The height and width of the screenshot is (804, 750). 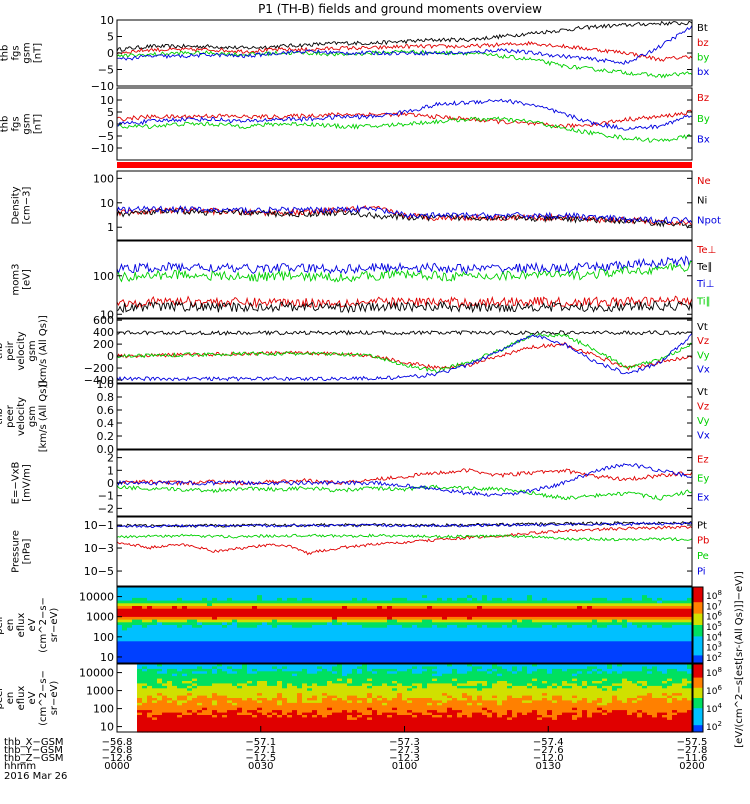 What do you see at coordinates (10, 350) in the screenshot?
I see `y-label-line: peir` at bounding box center [10, 350].